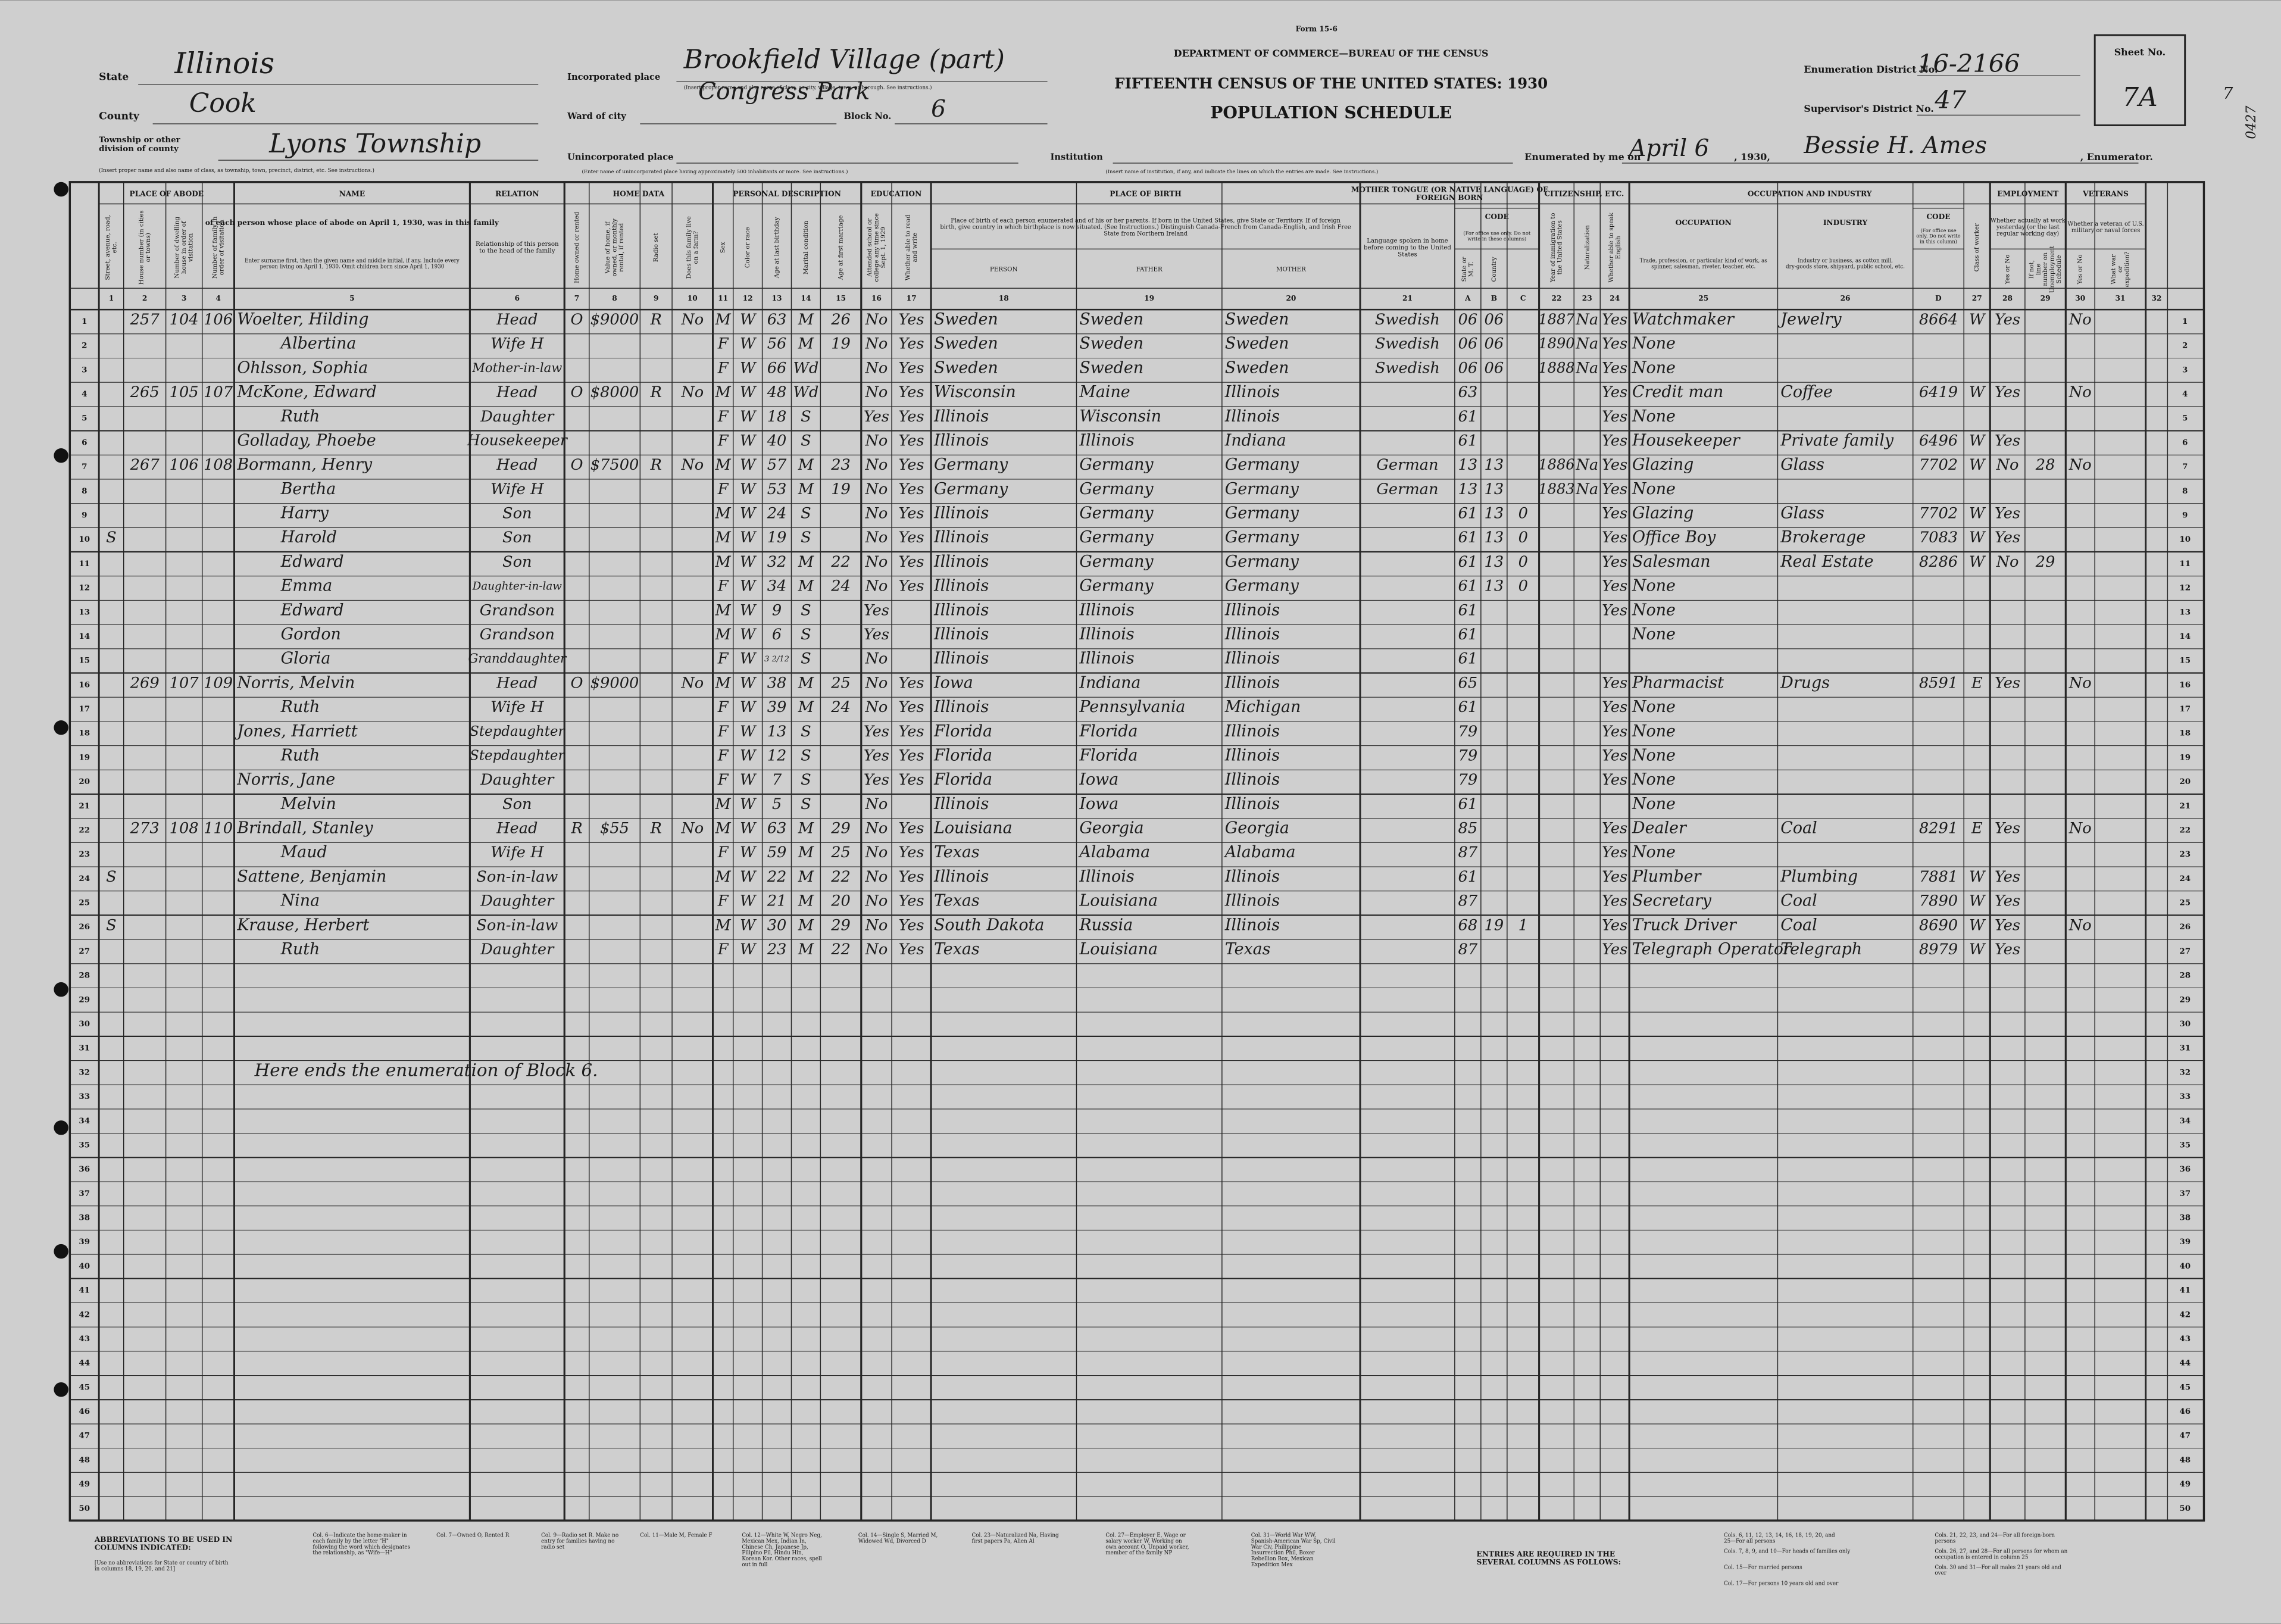  What do you see at coordinates (2251, 123) in the screenshot?
I see `stamp: 0427` at bounding box center [2251, 123].